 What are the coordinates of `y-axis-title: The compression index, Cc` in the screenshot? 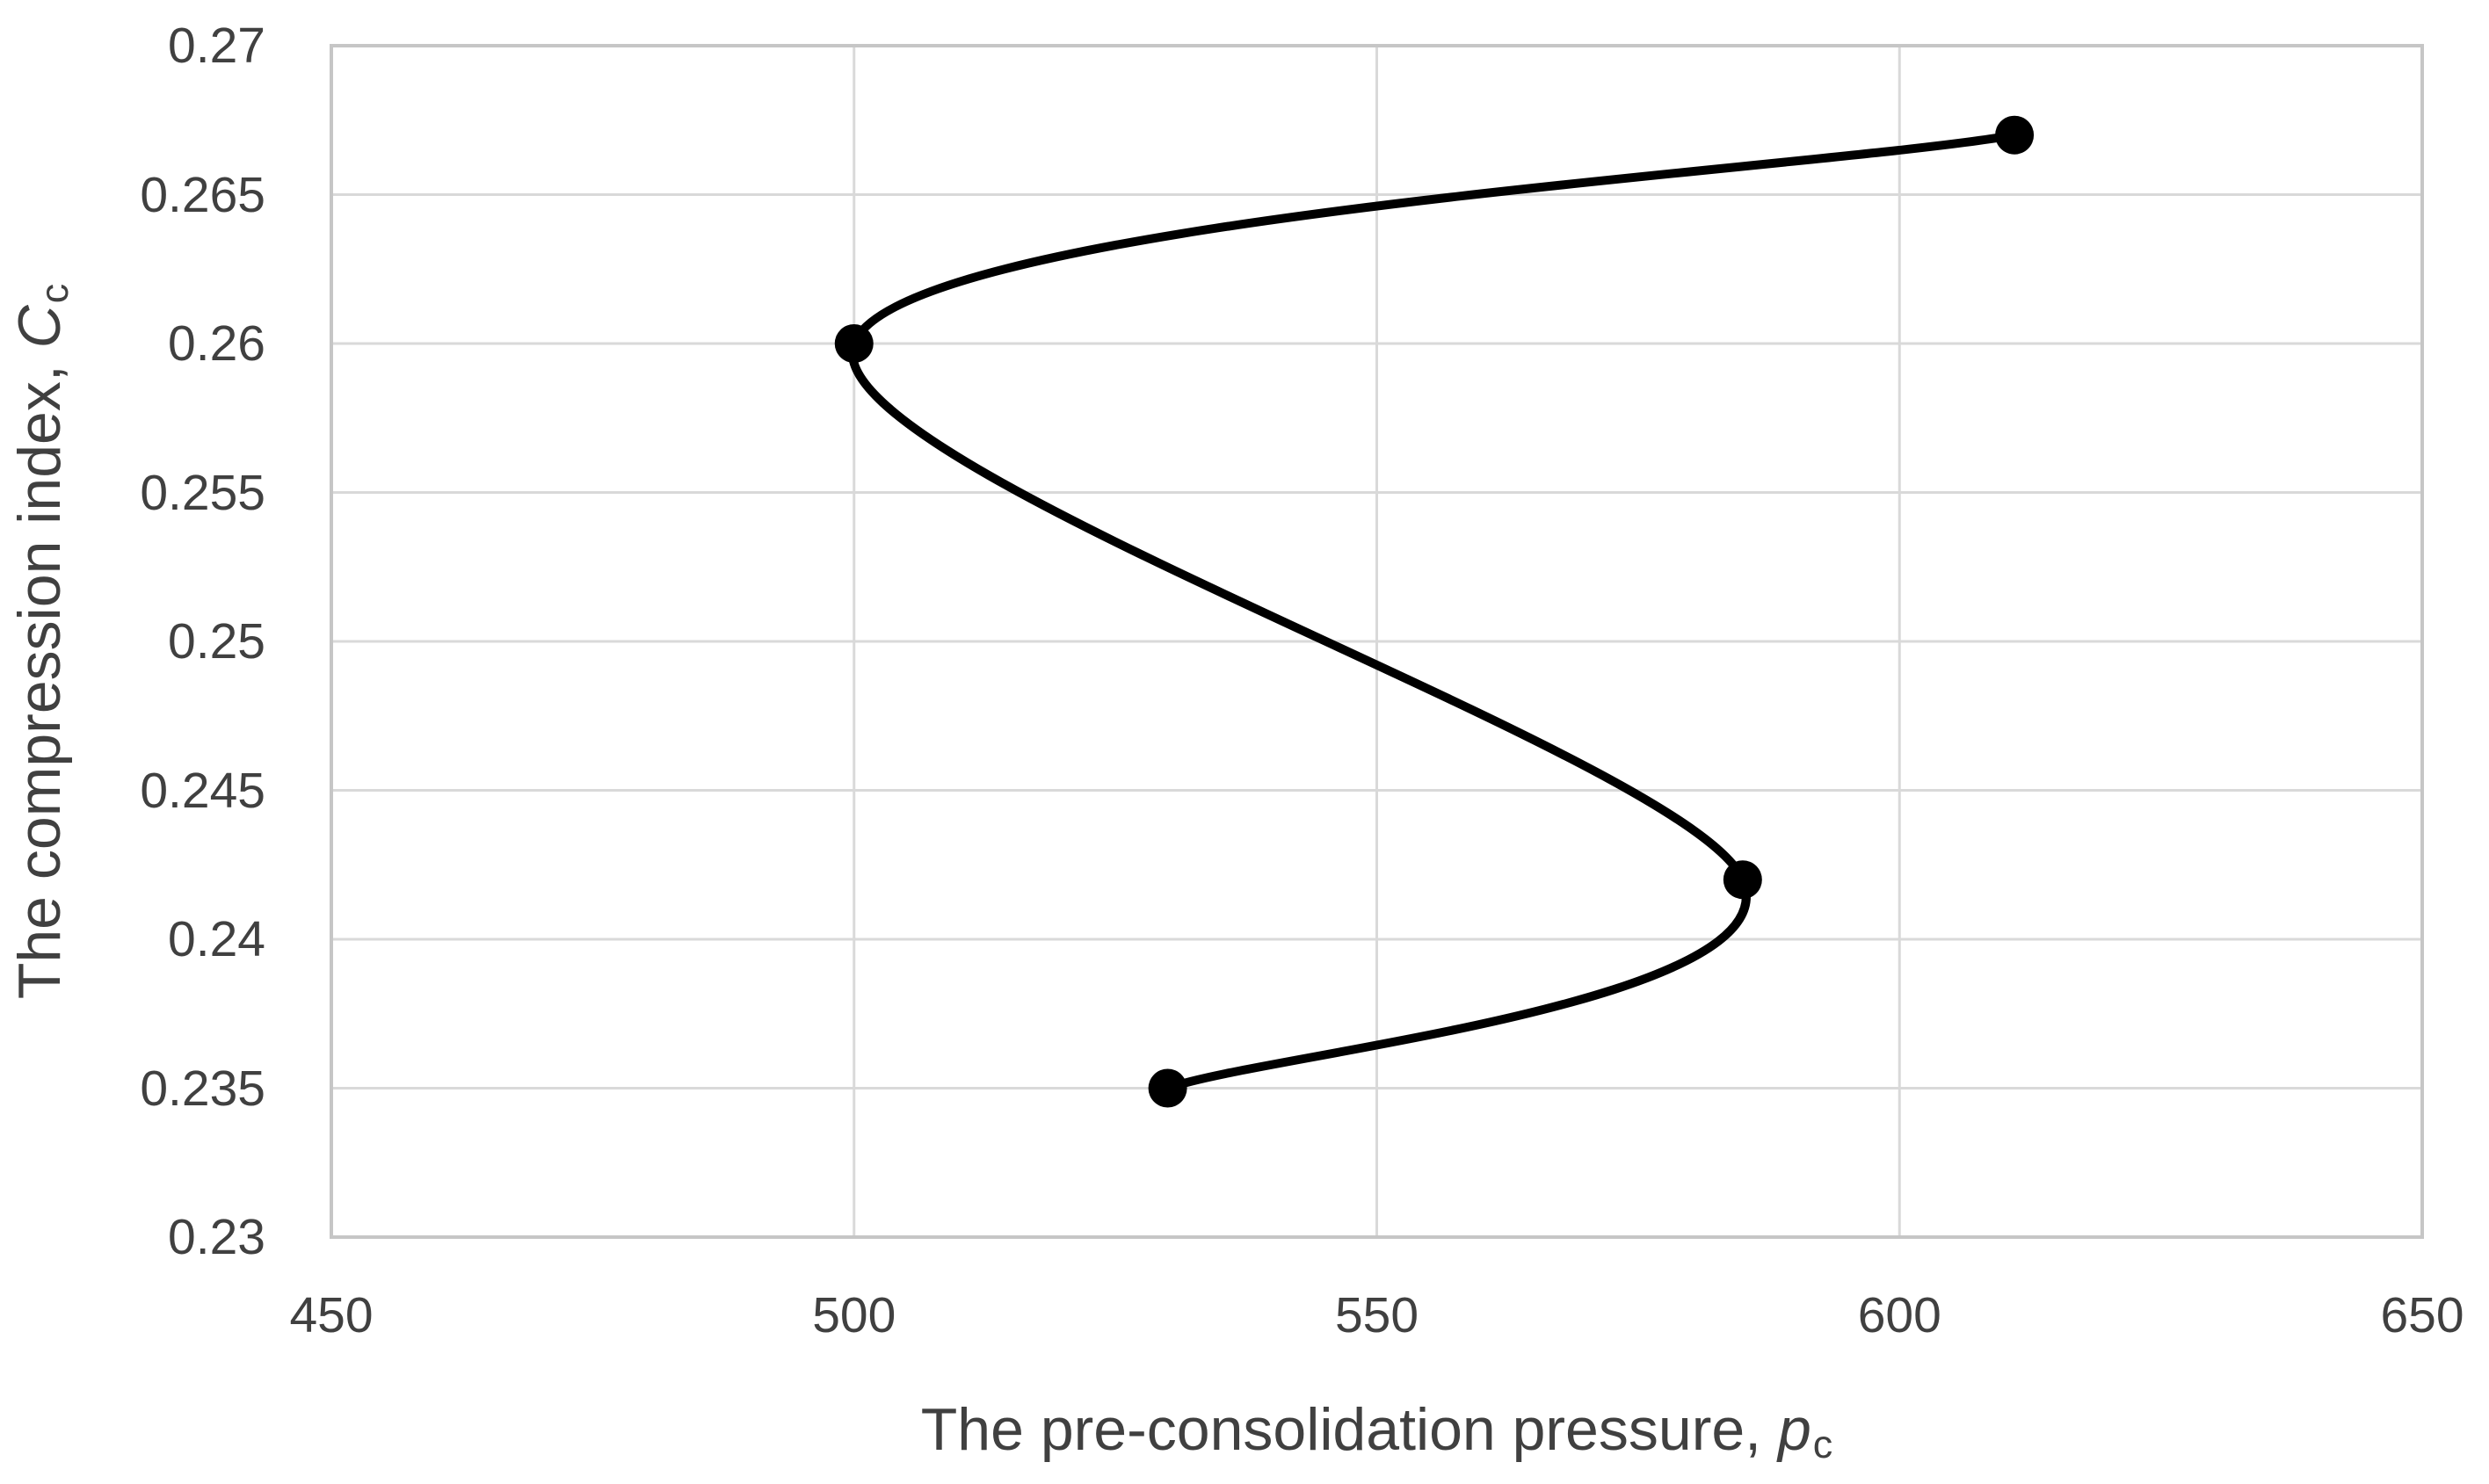 It's located at (41, 641).